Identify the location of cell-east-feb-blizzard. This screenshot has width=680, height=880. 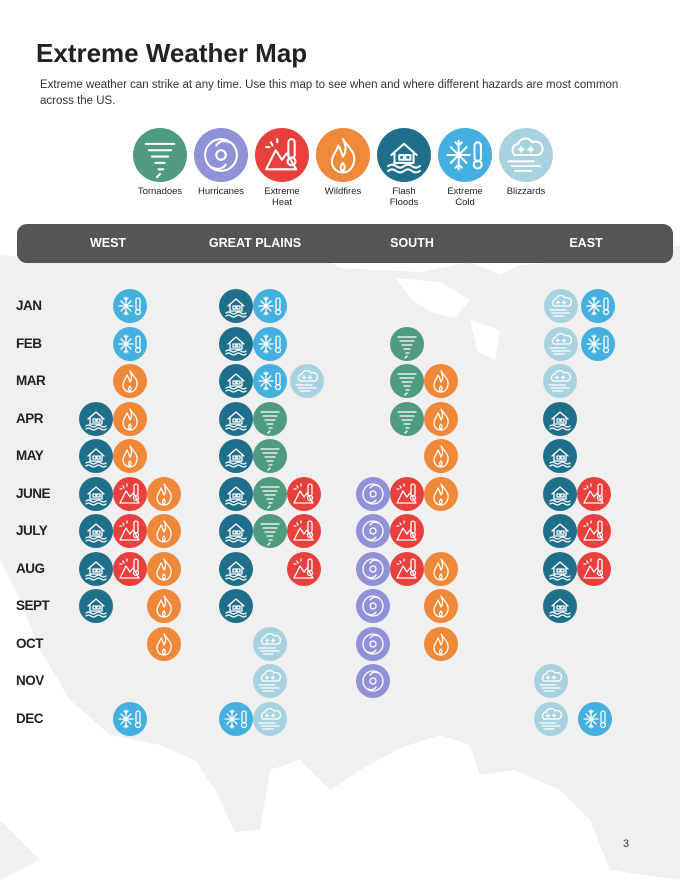
(561, 343).